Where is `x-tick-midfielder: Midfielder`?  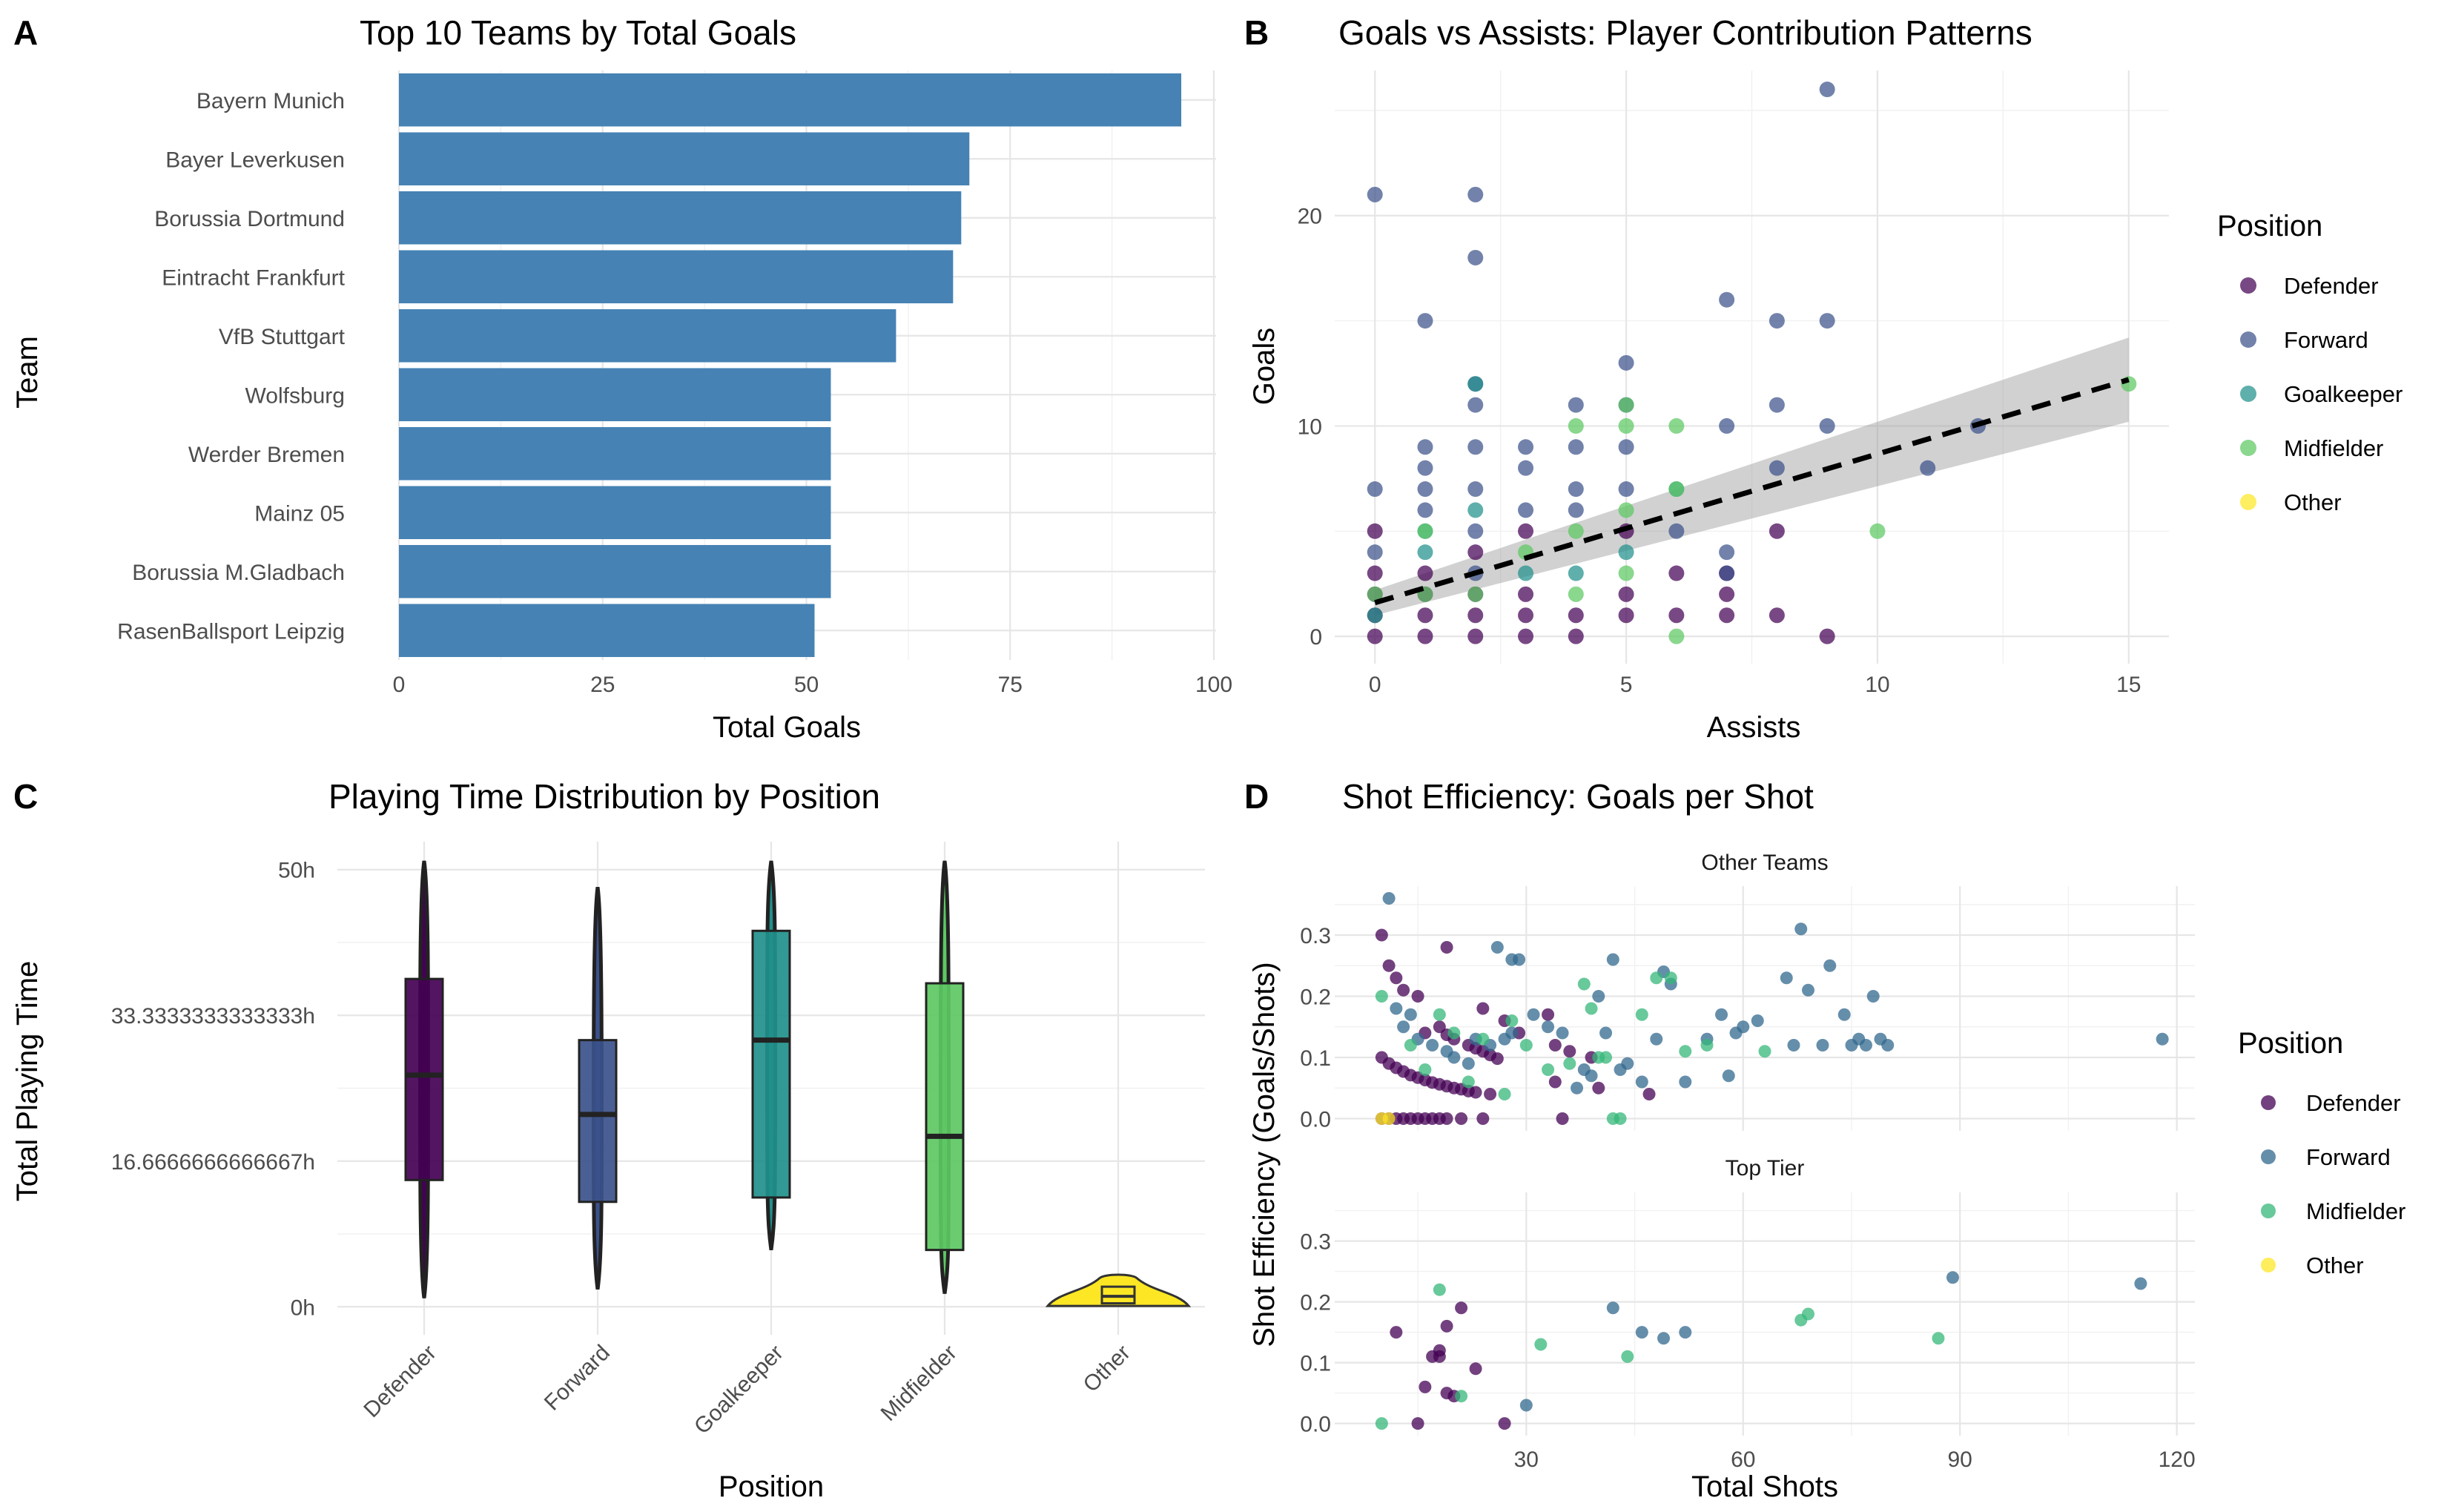 x-tick-midfielder: Midfielder is located at coordinates (919, 1383).